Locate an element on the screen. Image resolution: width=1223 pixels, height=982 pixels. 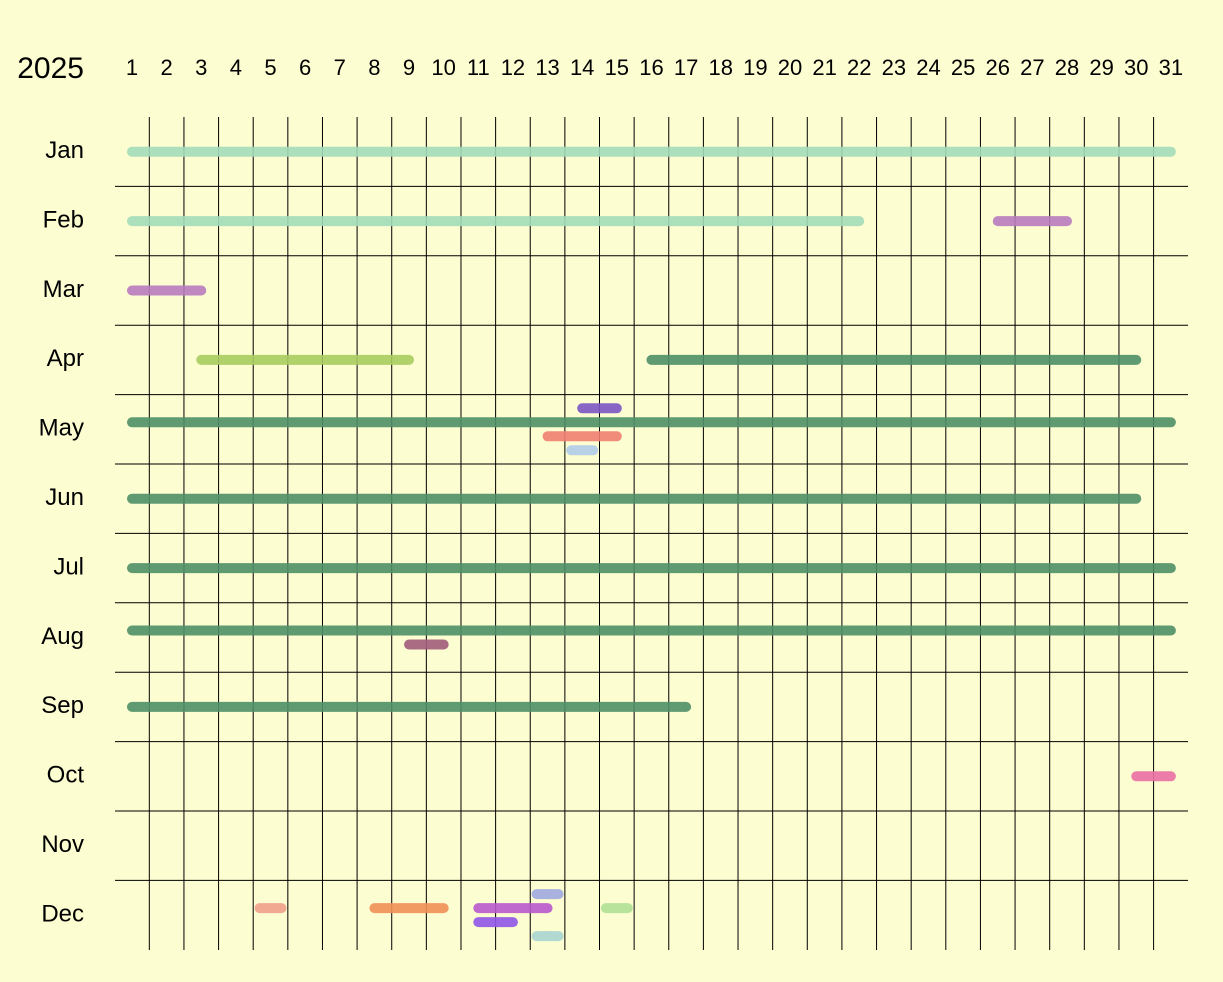
day-label: 15 is located at coordinates (617, 67).